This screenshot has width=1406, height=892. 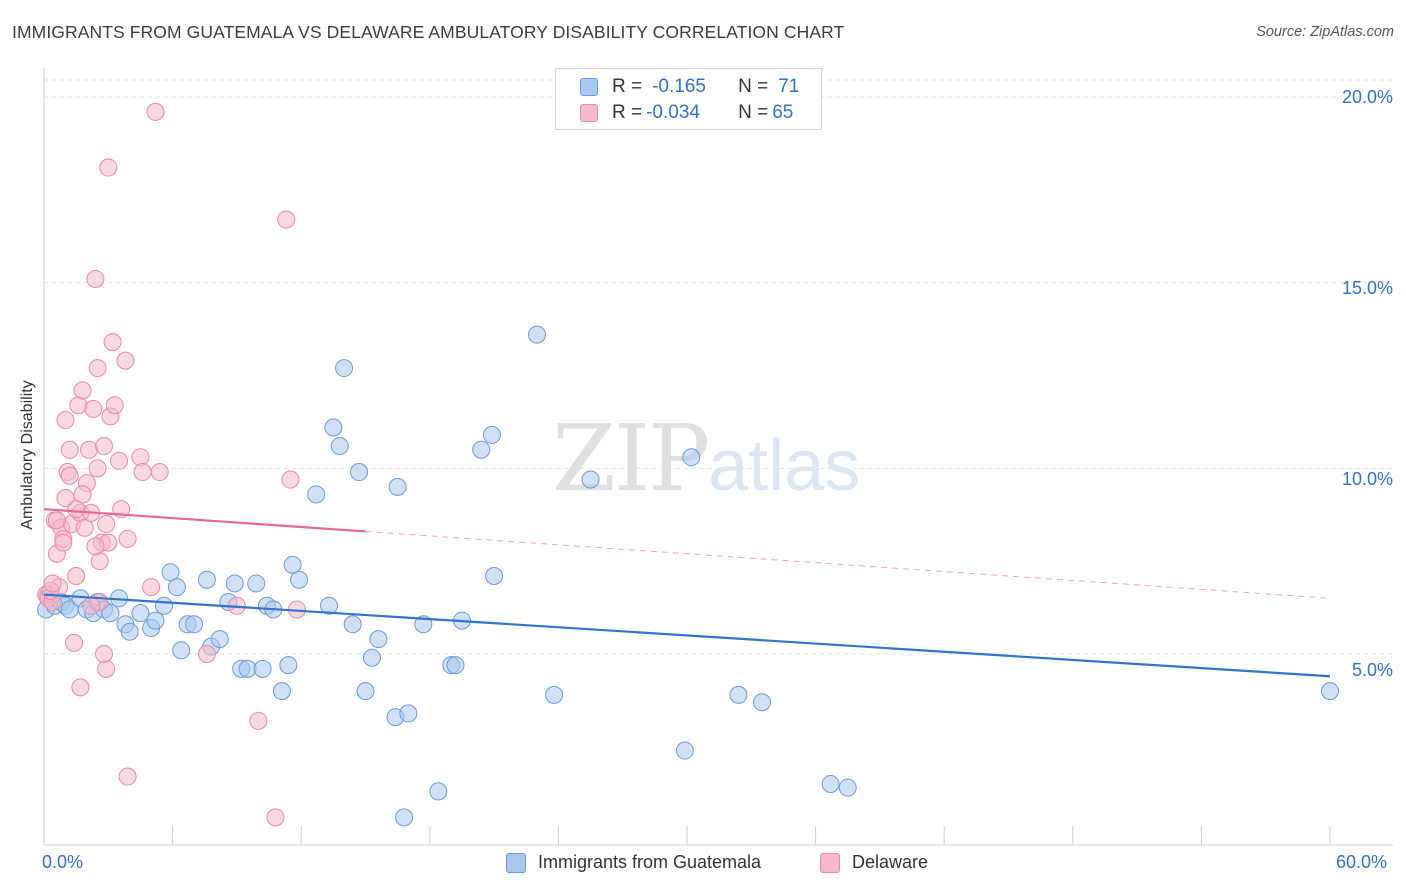 What do you see at coordinates (789, 86) in the screenshot?
I see `legend-n-value: 71` at bounding box center [789, 86].